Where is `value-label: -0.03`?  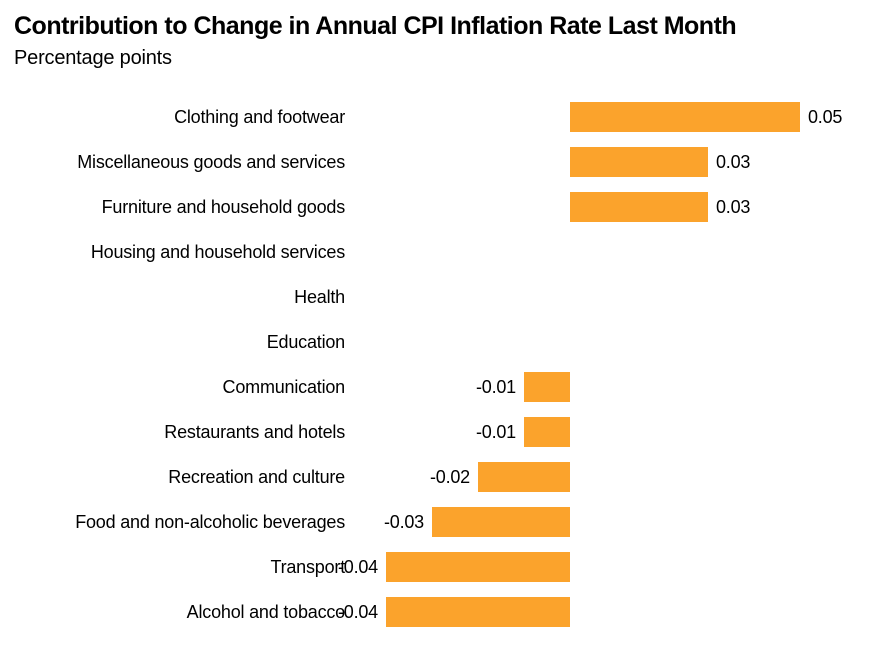 value-label: -0.03 is located at coordinates (403, 522).